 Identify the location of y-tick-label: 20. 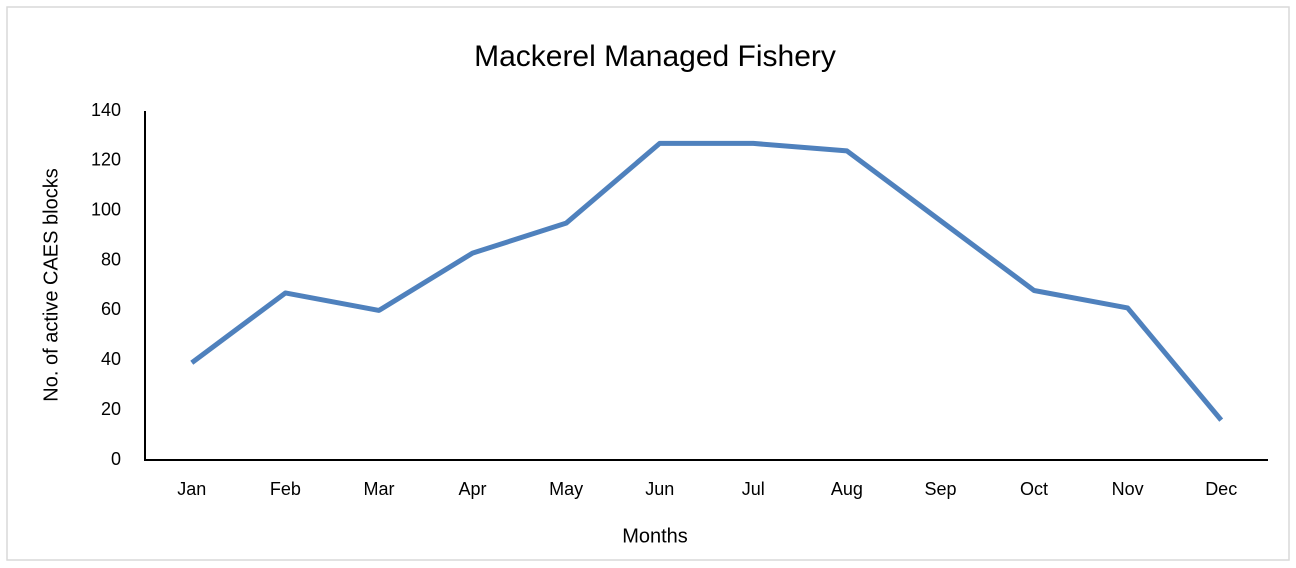
(111, 409).